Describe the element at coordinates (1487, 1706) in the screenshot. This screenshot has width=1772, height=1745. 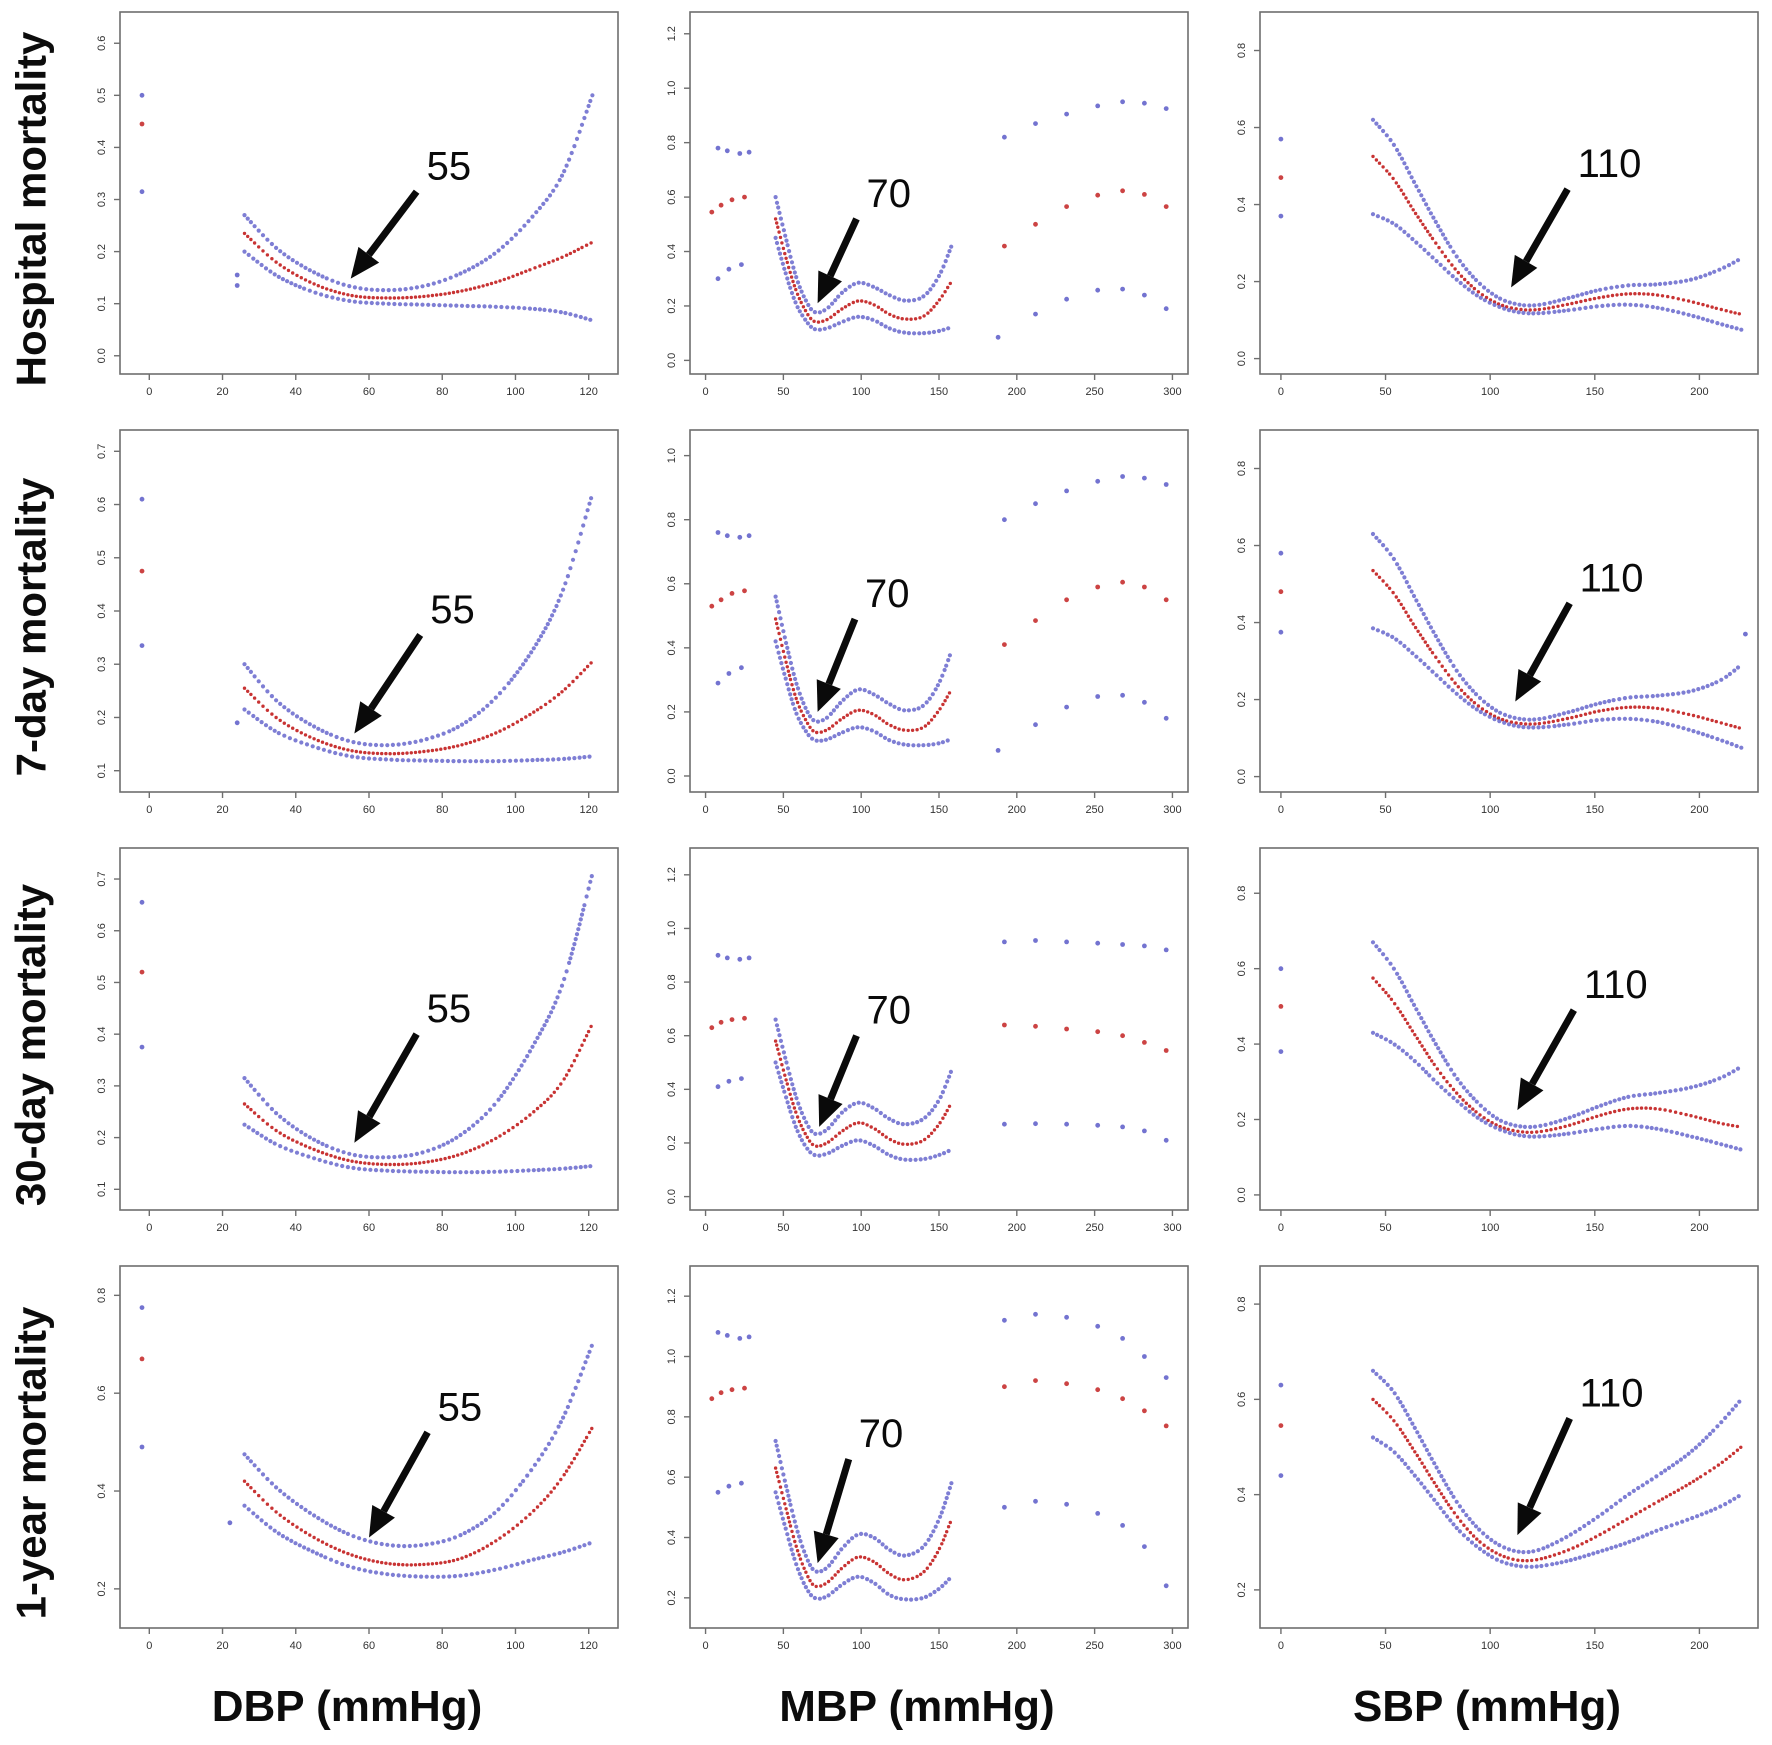
I see `x-axis-title-sbp: SBP (mmHg)` at that location.